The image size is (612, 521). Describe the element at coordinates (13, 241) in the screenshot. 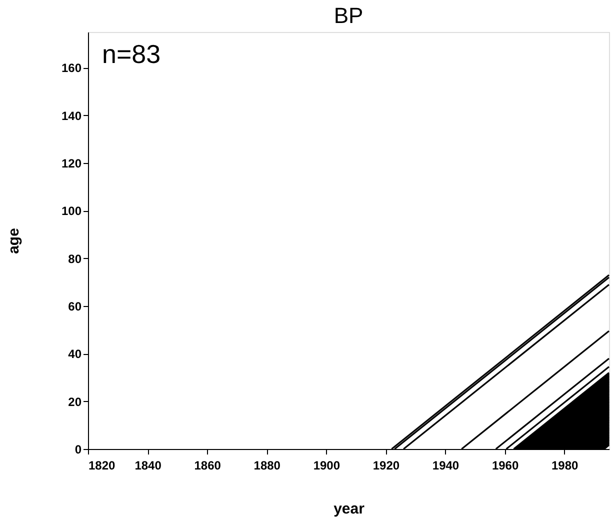

I see `y-axis-title: age` at that location.